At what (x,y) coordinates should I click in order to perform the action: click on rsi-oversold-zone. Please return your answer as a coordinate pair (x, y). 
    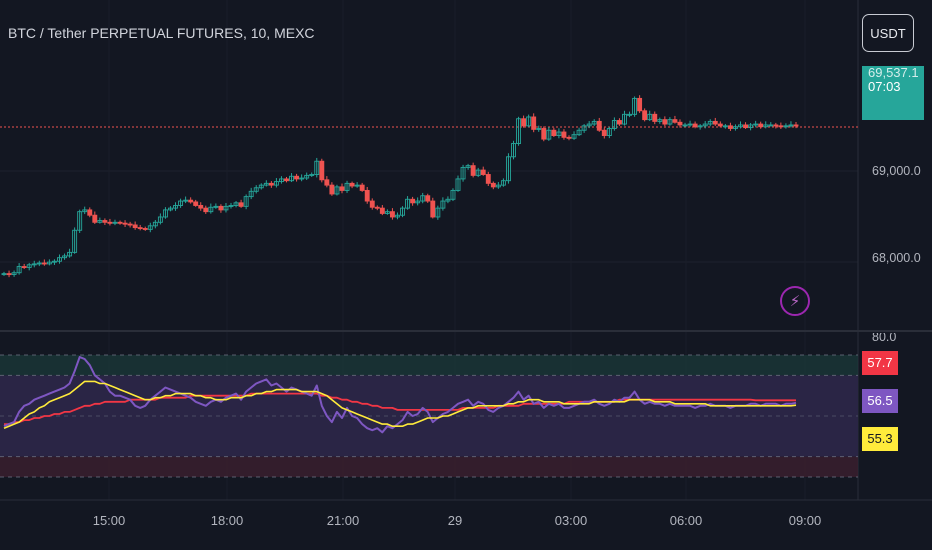
    Looking at the image, I should click on (429, 466).